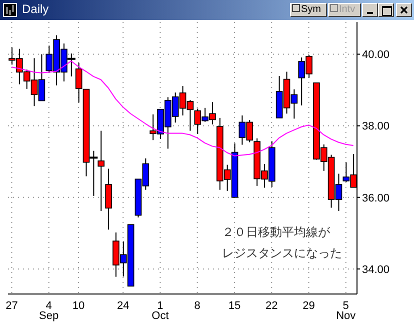  What do you see at coordinates (346, 311) in the screenshot?
I see `x-tick-label: 5 Nov` at bounding box center [346, 311].